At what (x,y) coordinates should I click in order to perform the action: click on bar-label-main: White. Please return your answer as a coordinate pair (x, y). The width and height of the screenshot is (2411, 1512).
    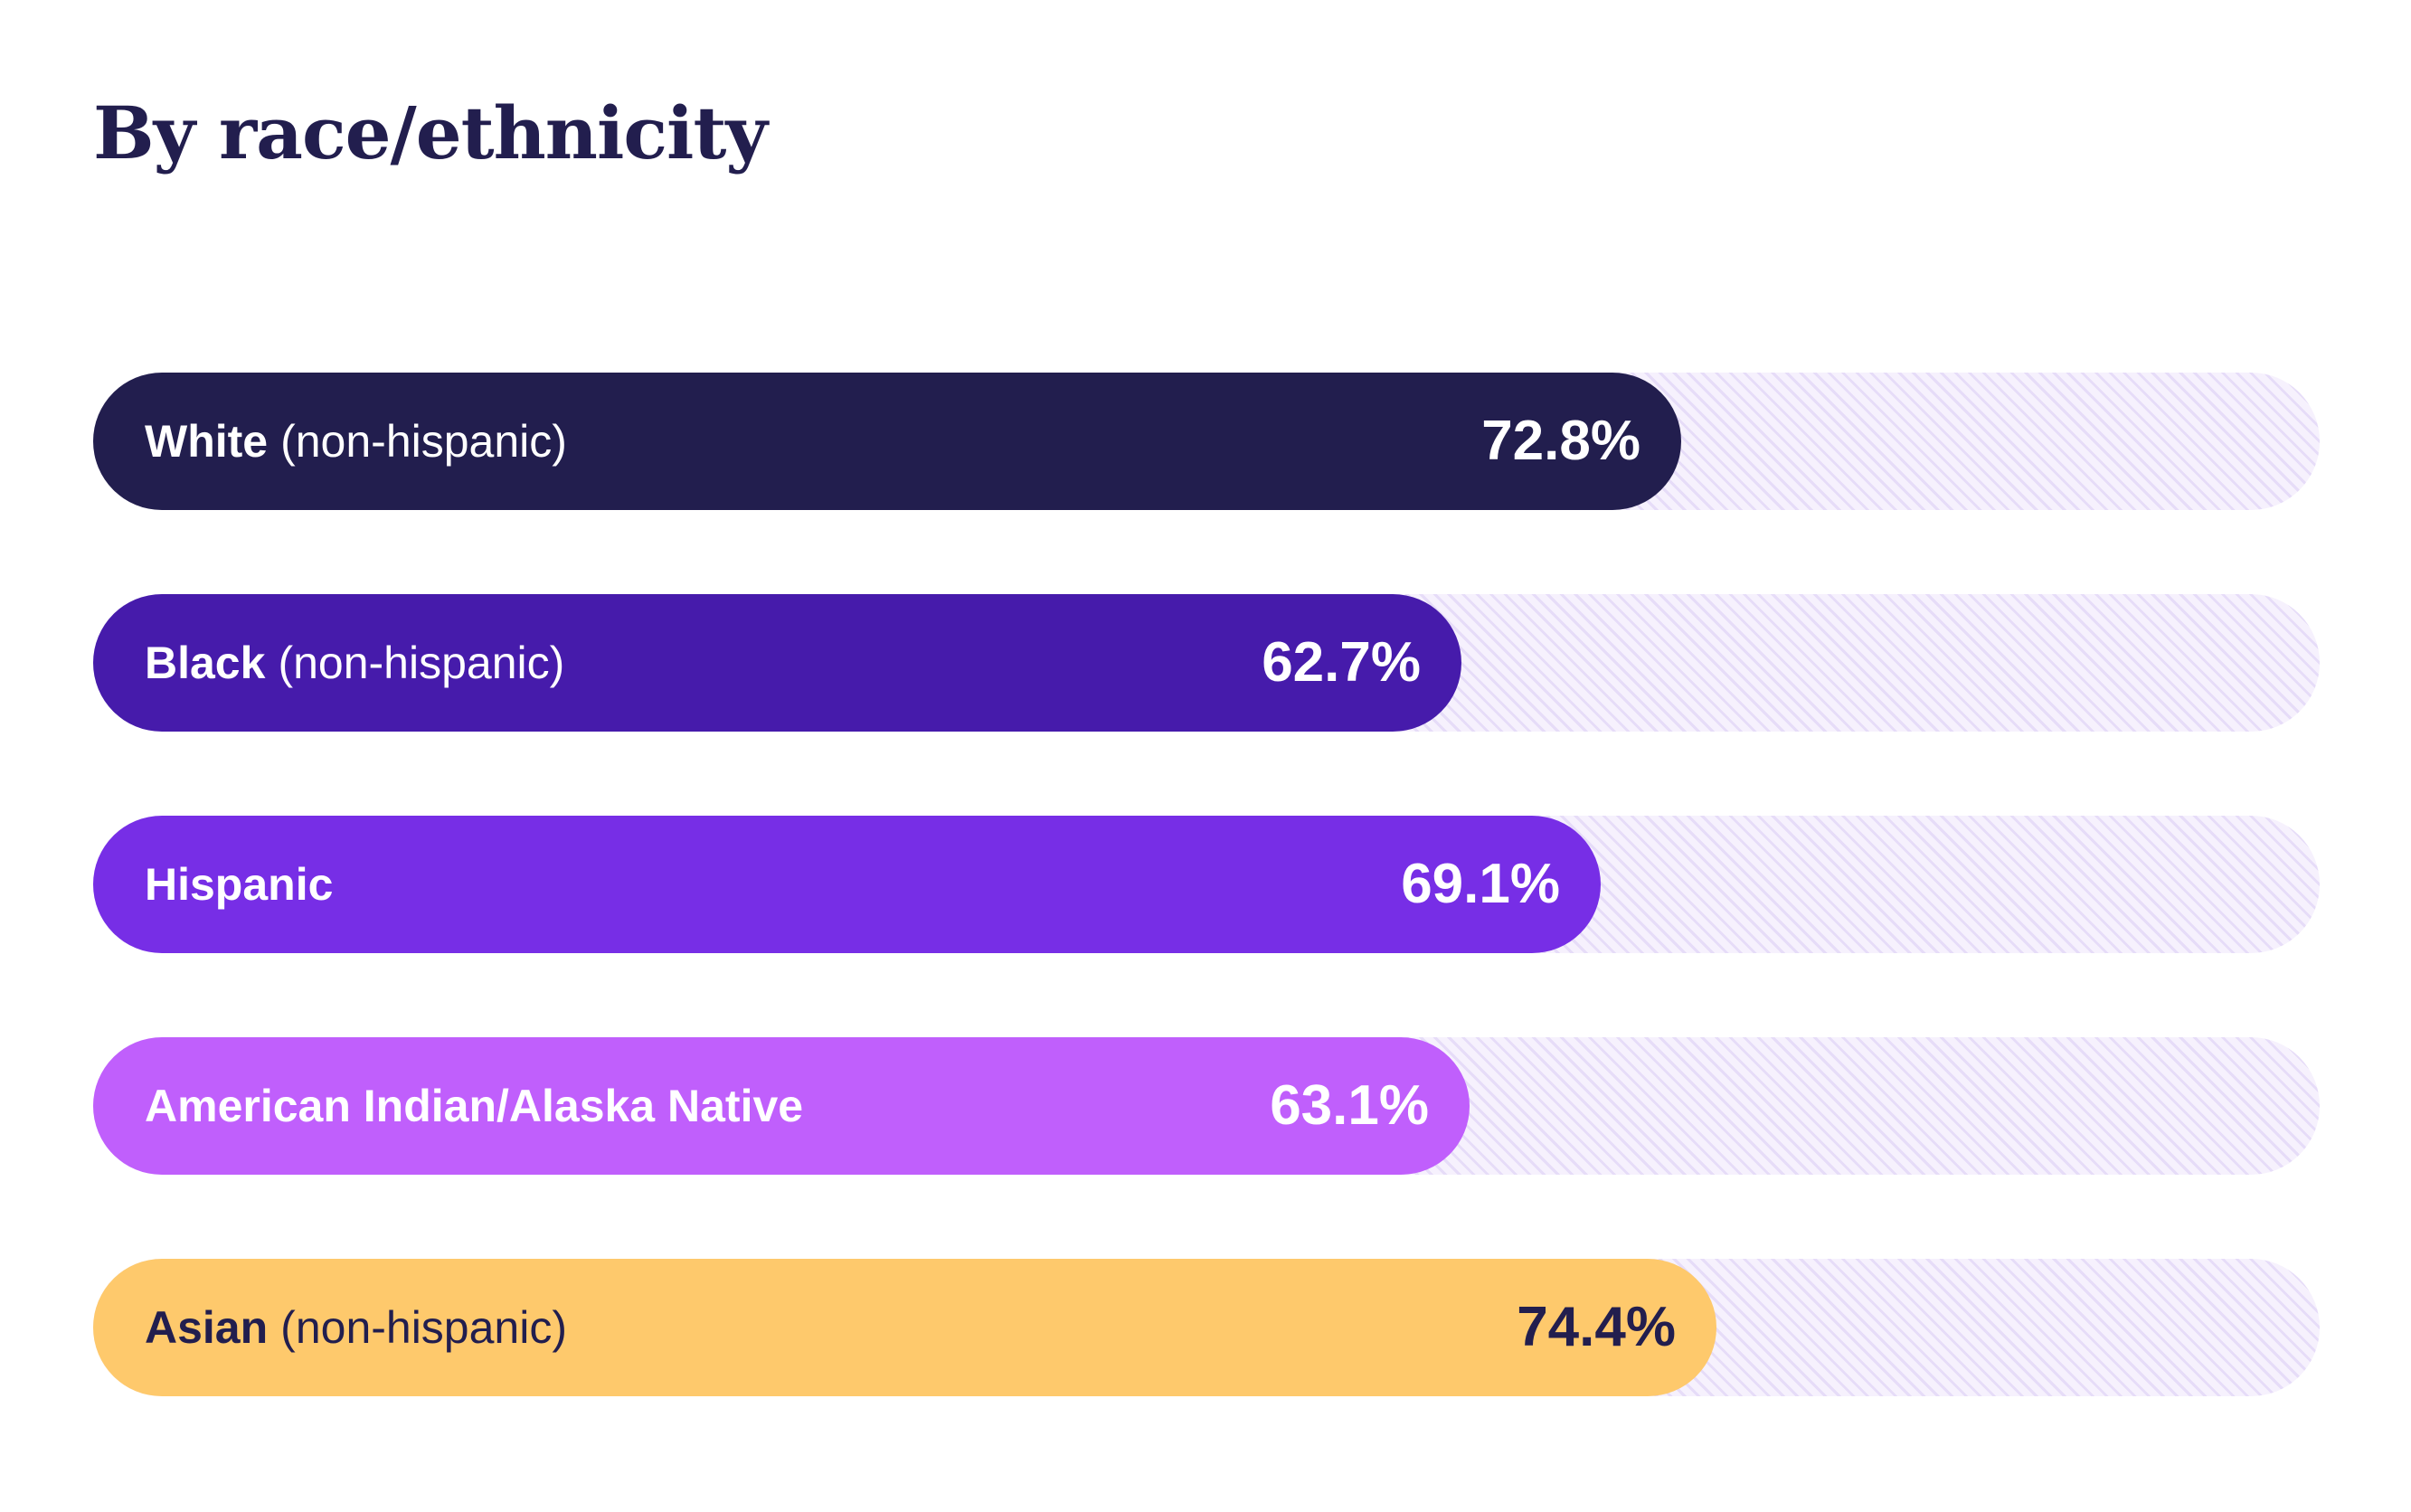
    Looking at the image, I should click on (207, 441).